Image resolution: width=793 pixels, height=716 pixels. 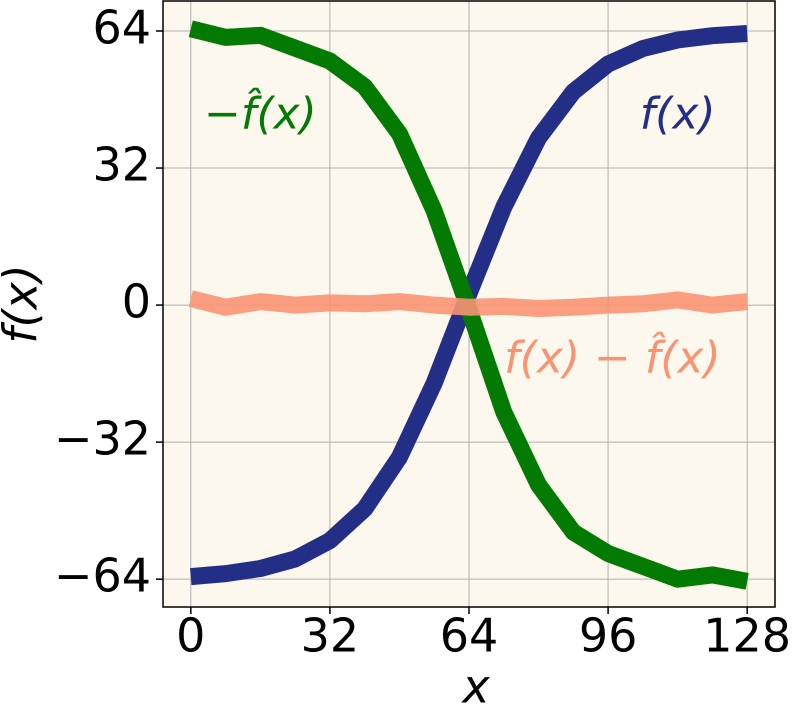 I want to click on x-tick-label: 64, so click(x=469, y=636).